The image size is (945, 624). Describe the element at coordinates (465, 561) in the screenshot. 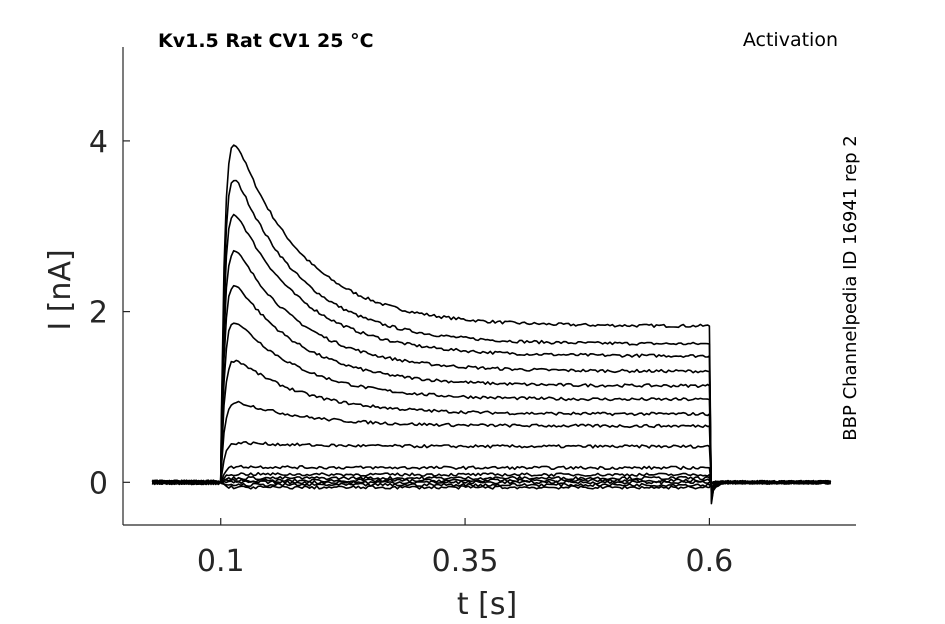

I see `x-tick-label: 0.35` at that location.